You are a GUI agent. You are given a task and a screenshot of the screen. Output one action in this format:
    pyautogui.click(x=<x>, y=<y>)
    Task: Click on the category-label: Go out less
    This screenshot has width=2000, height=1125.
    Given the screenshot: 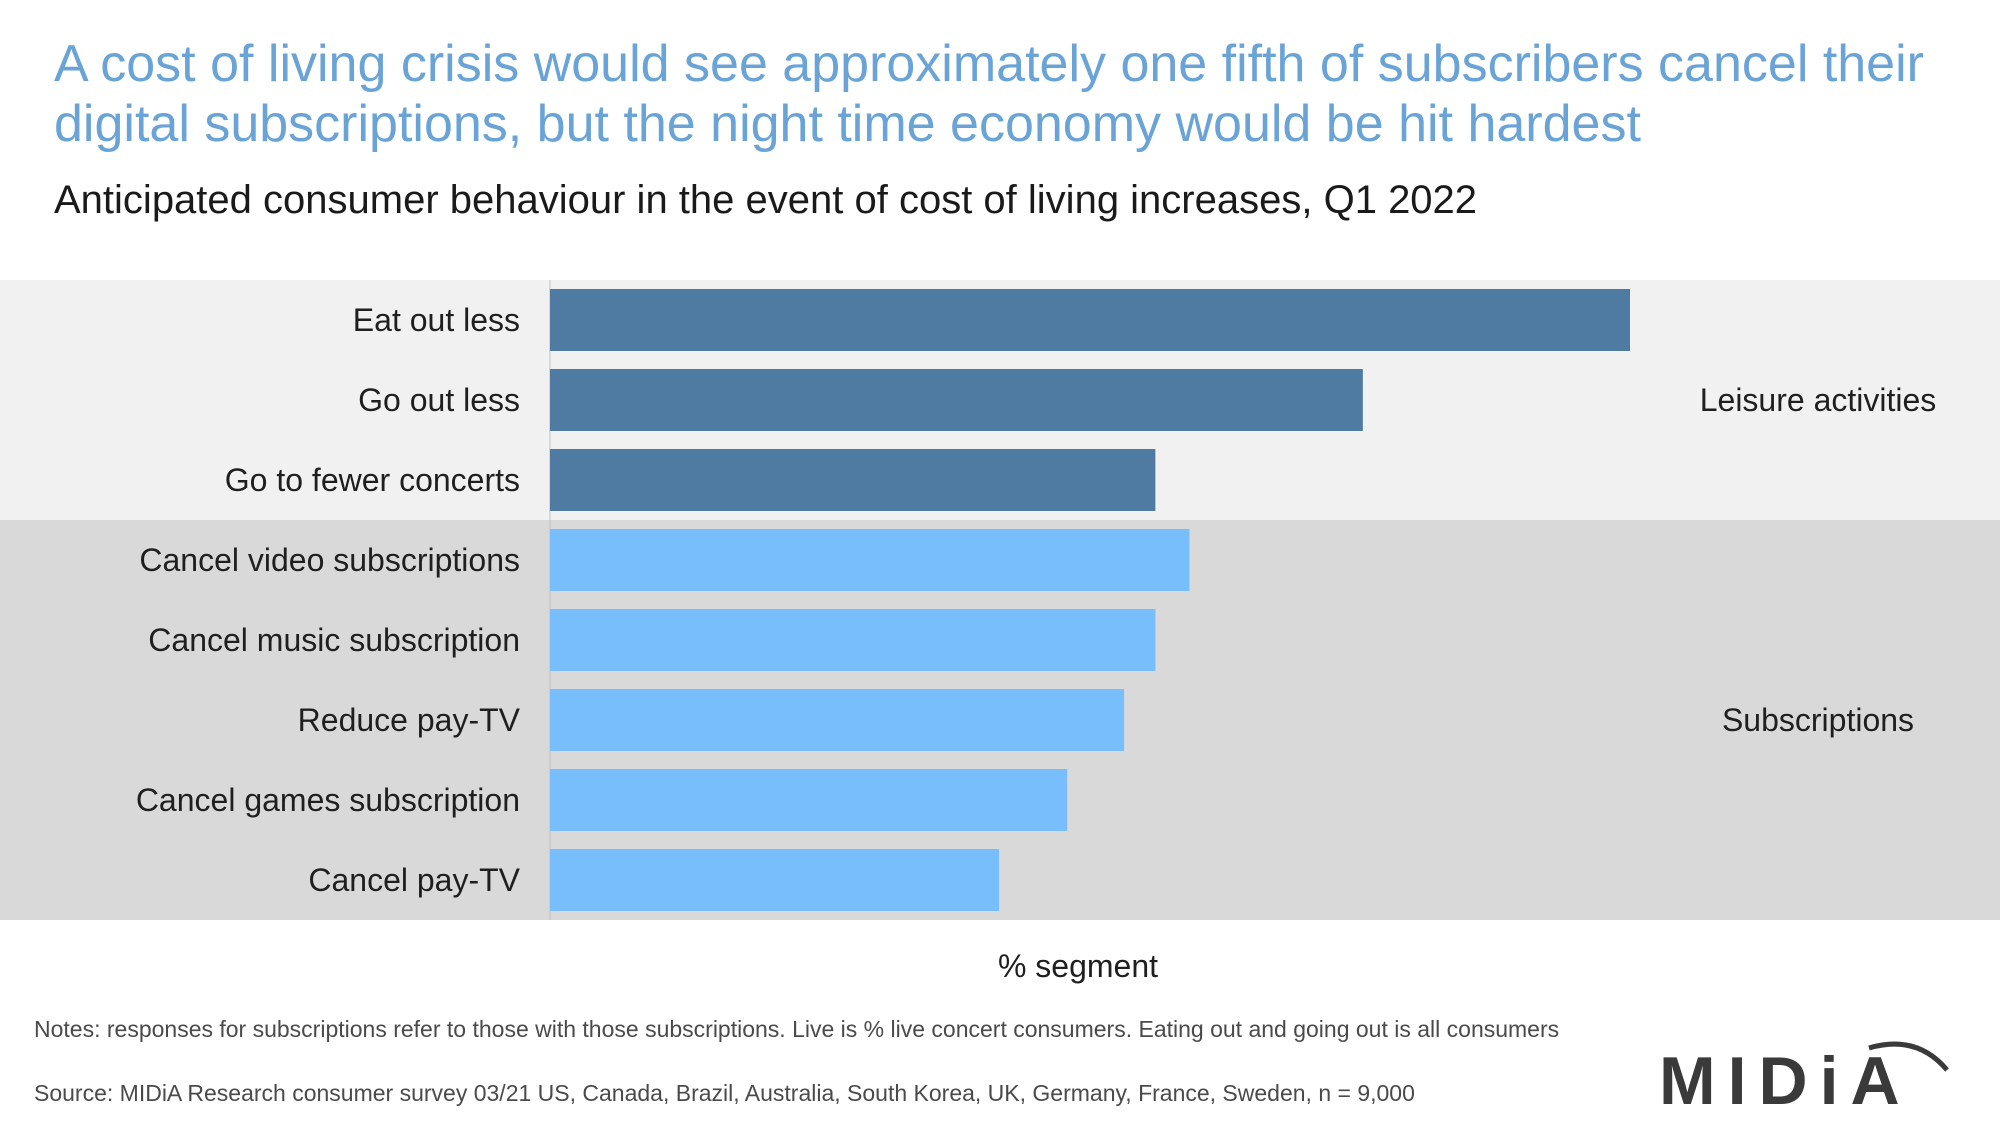 What is the action you would take?
    pyautogui.click(x=439, y=400)
    